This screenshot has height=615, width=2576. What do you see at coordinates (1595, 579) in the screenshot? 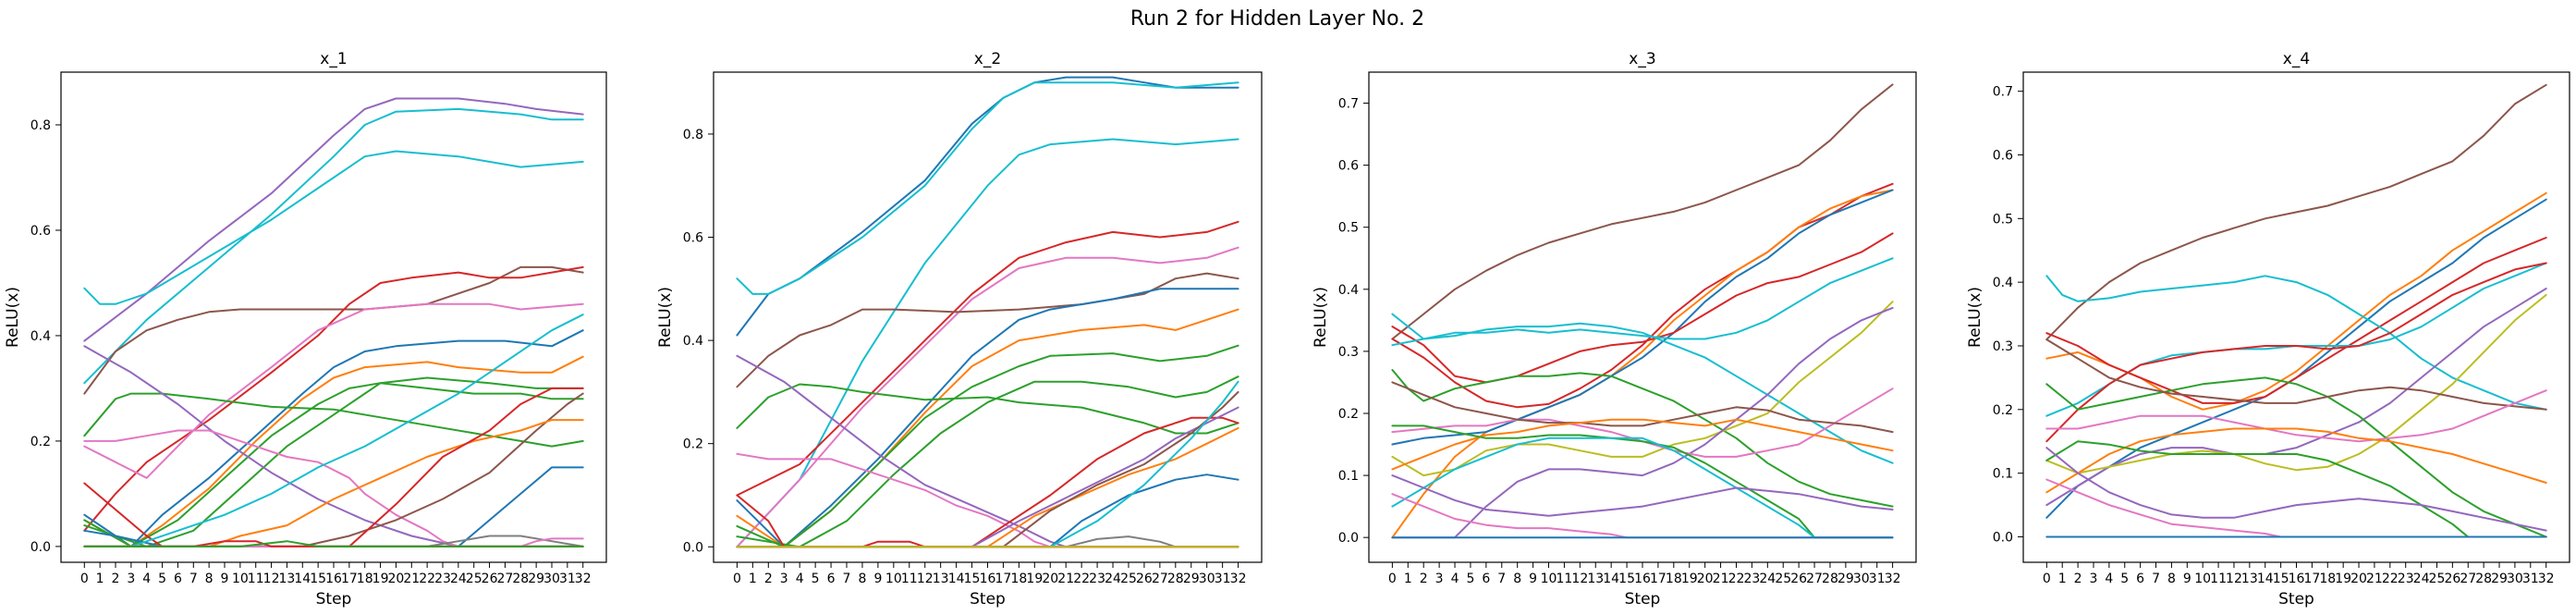
I see `x-tick-label: 13` at bounding box center [1595, 579].